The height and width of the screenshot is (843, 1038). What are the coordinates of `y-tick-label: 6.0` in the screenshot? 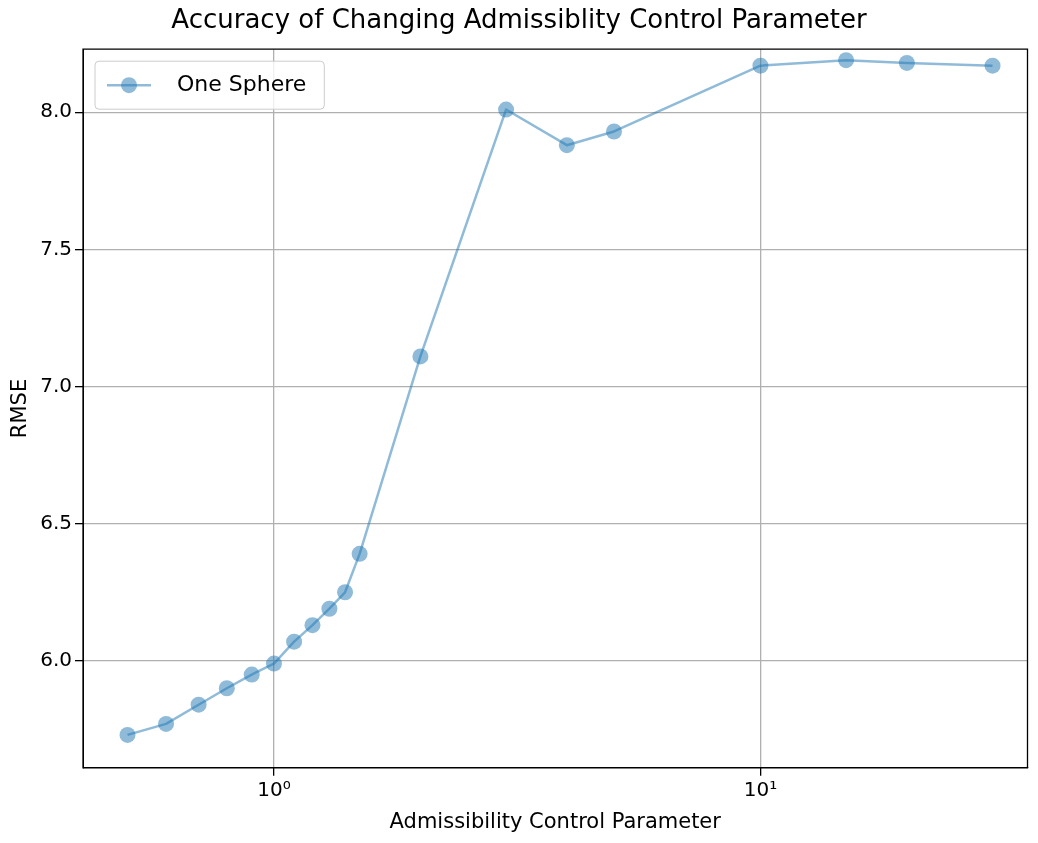 It's located at (56, 659).